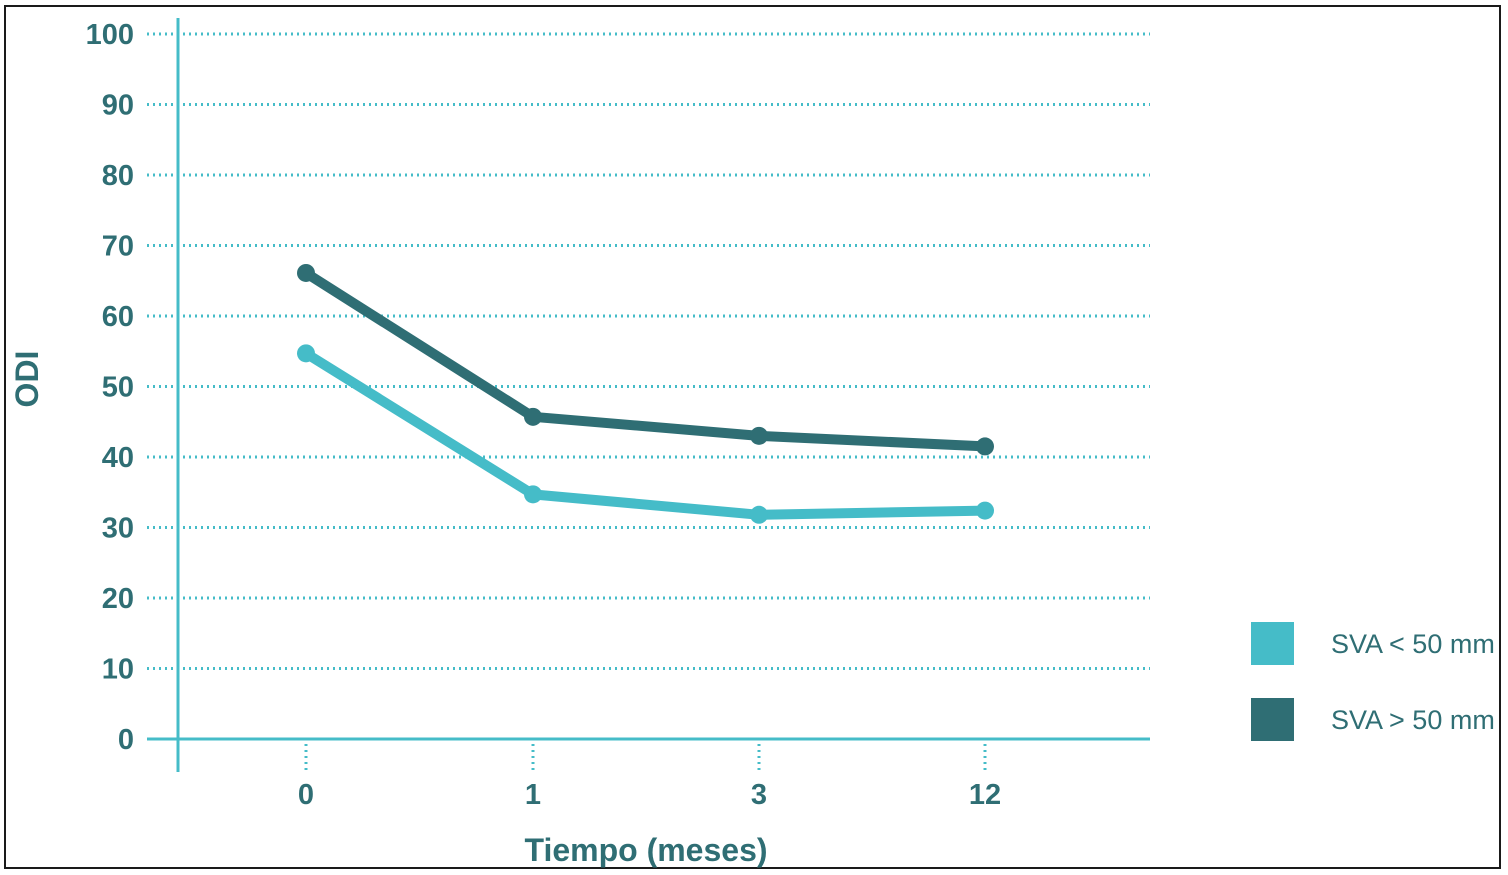 The height and width of the screenshot is (875, 1508). I want to click on y-tick-labels: 0 10 20 30 40 50 60 70 80 90 100, so click(110, 387).